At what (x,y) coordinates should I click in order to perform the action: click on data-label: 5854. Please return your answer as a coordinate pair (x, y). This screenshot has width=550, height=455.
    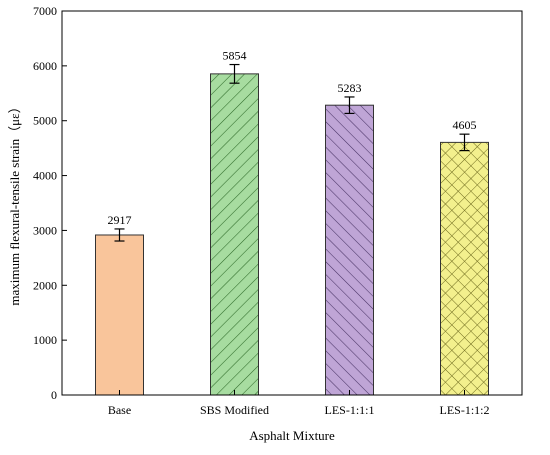
    Looking at the image, I should click on (235, 56).